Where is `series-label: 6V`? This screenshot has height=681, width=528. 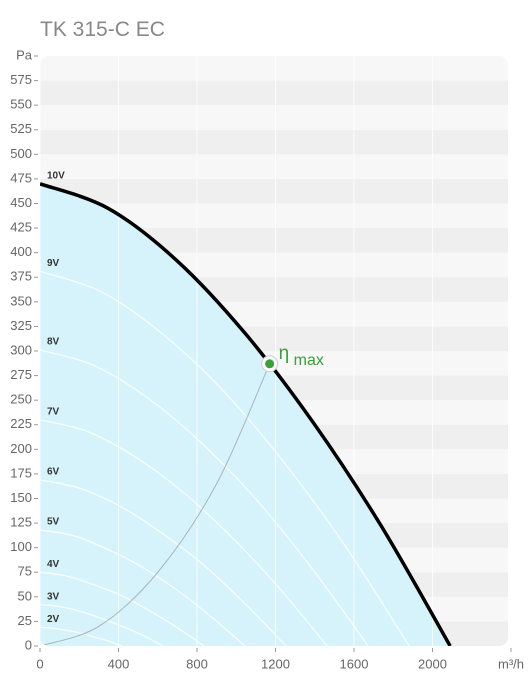
series-label: 6V is located at coordinates (53, 471).